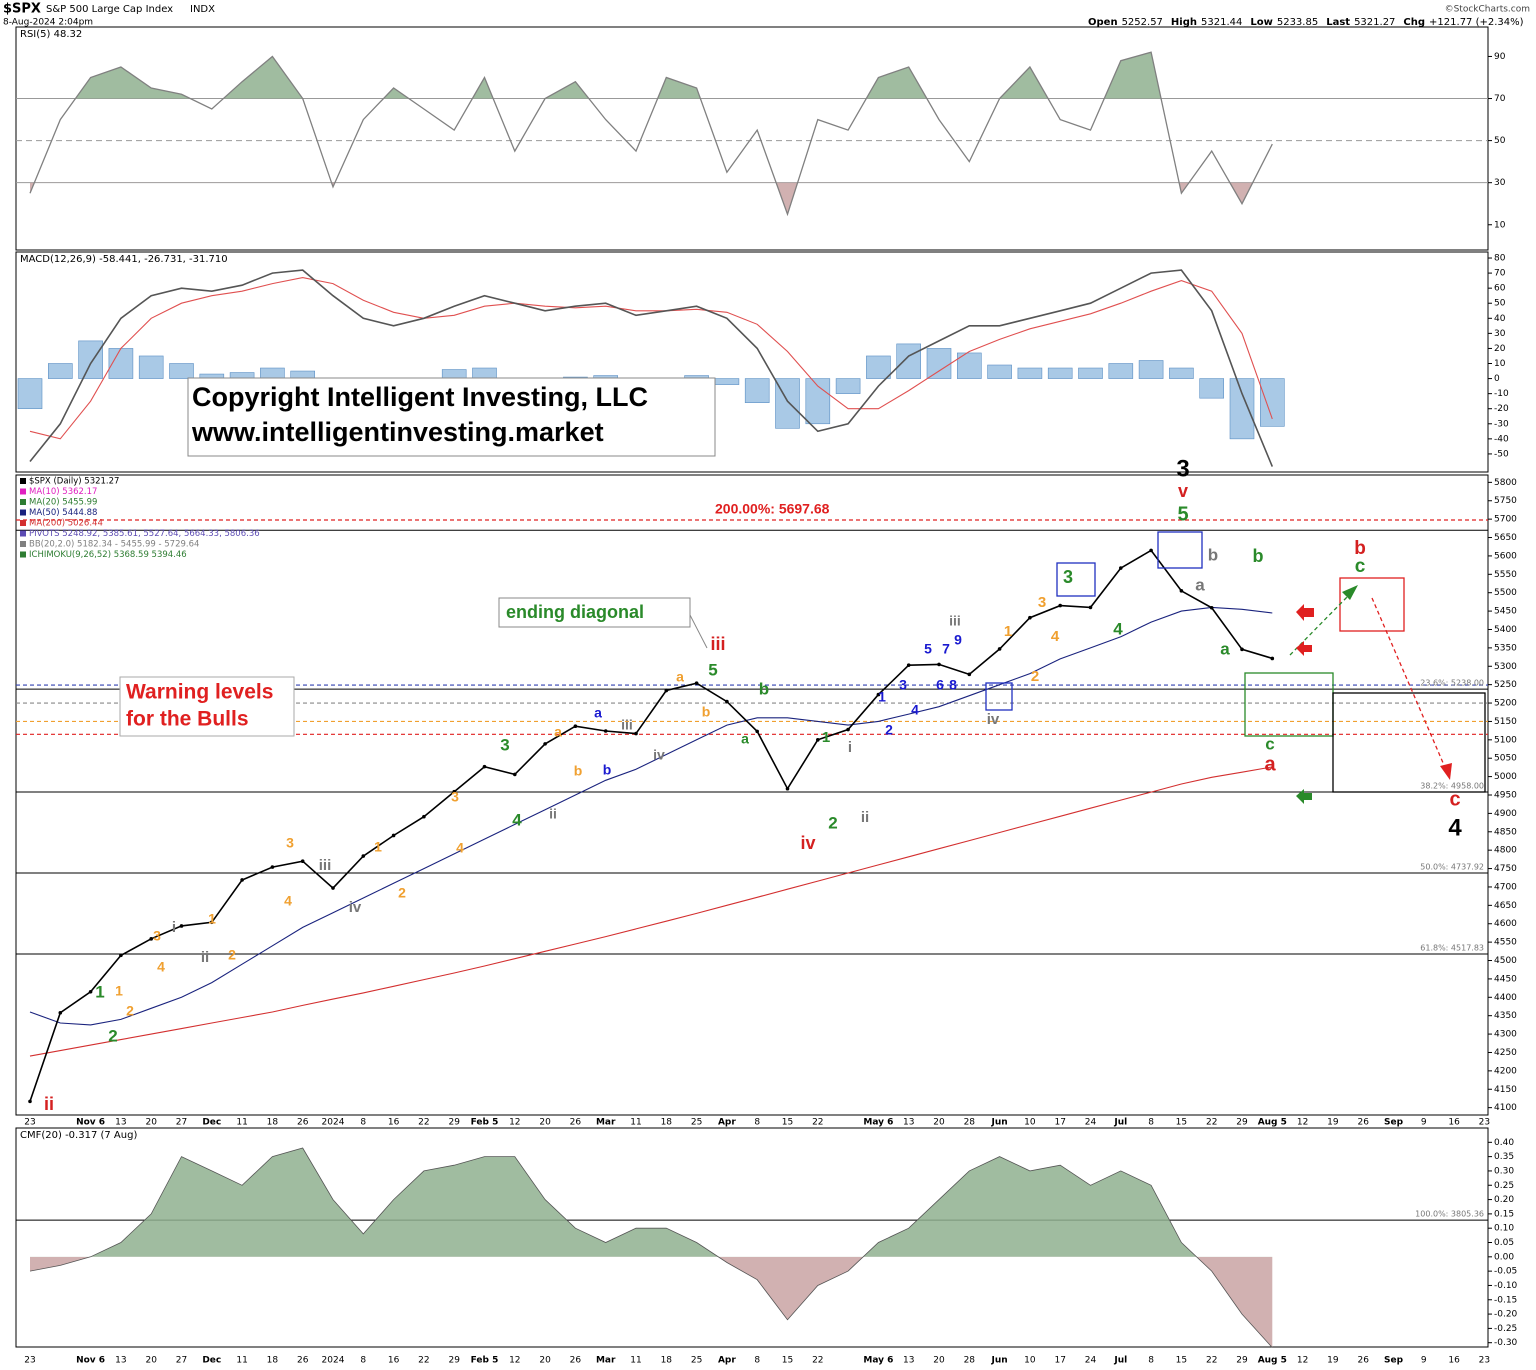 The height and width of the screenshot is (1370, 1536). What do you see at coordinates (63, 513) in the screenshot?
I see `legend-entry: MA(50) 5444.88` at bounding box center [63, 513].